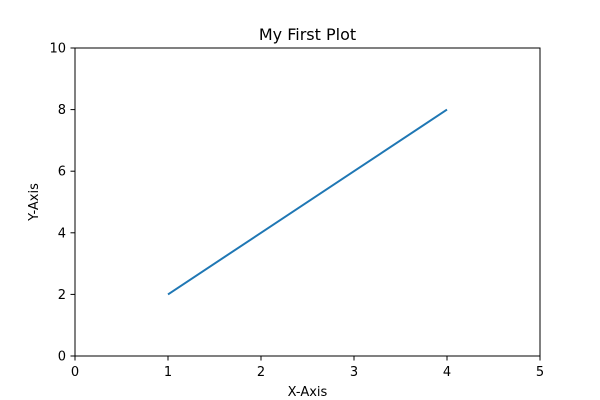 Image resolution: width=600 pixels, height=400 pixels. Describe the element at coordinates (62, 357) in the screenshot. I see `y-tick-label: 0` at that location.